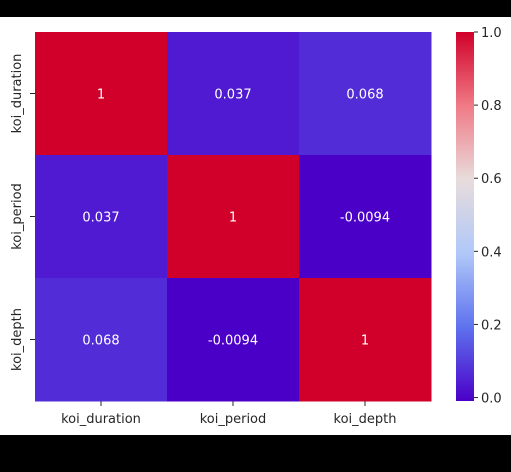 The image size is (511, 472). Describe the element at coordinates (233, 419) in the screenshot. I see `x-tick-label: koi_period` at that location.